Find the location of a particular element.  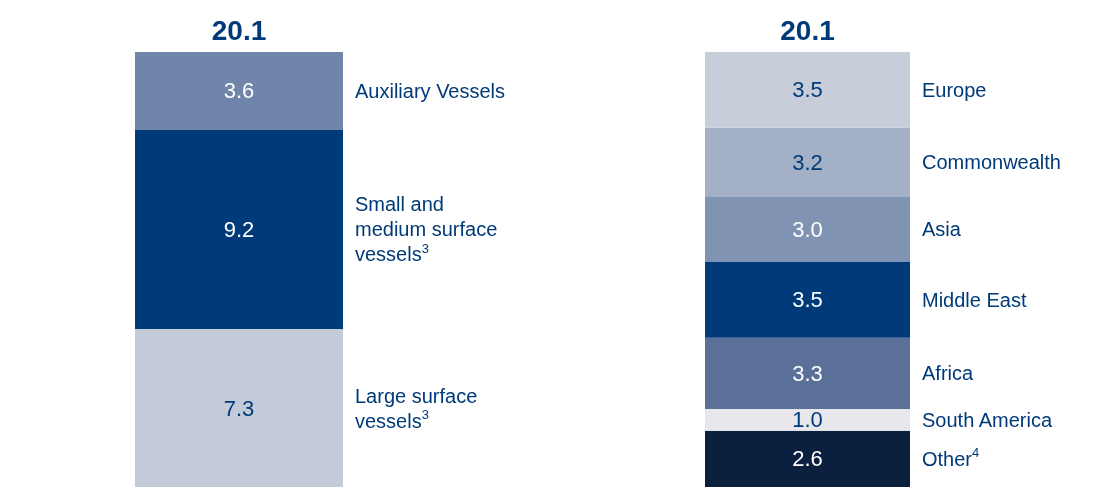

series-label: Commonwealth is located at coordinates (991, 162).